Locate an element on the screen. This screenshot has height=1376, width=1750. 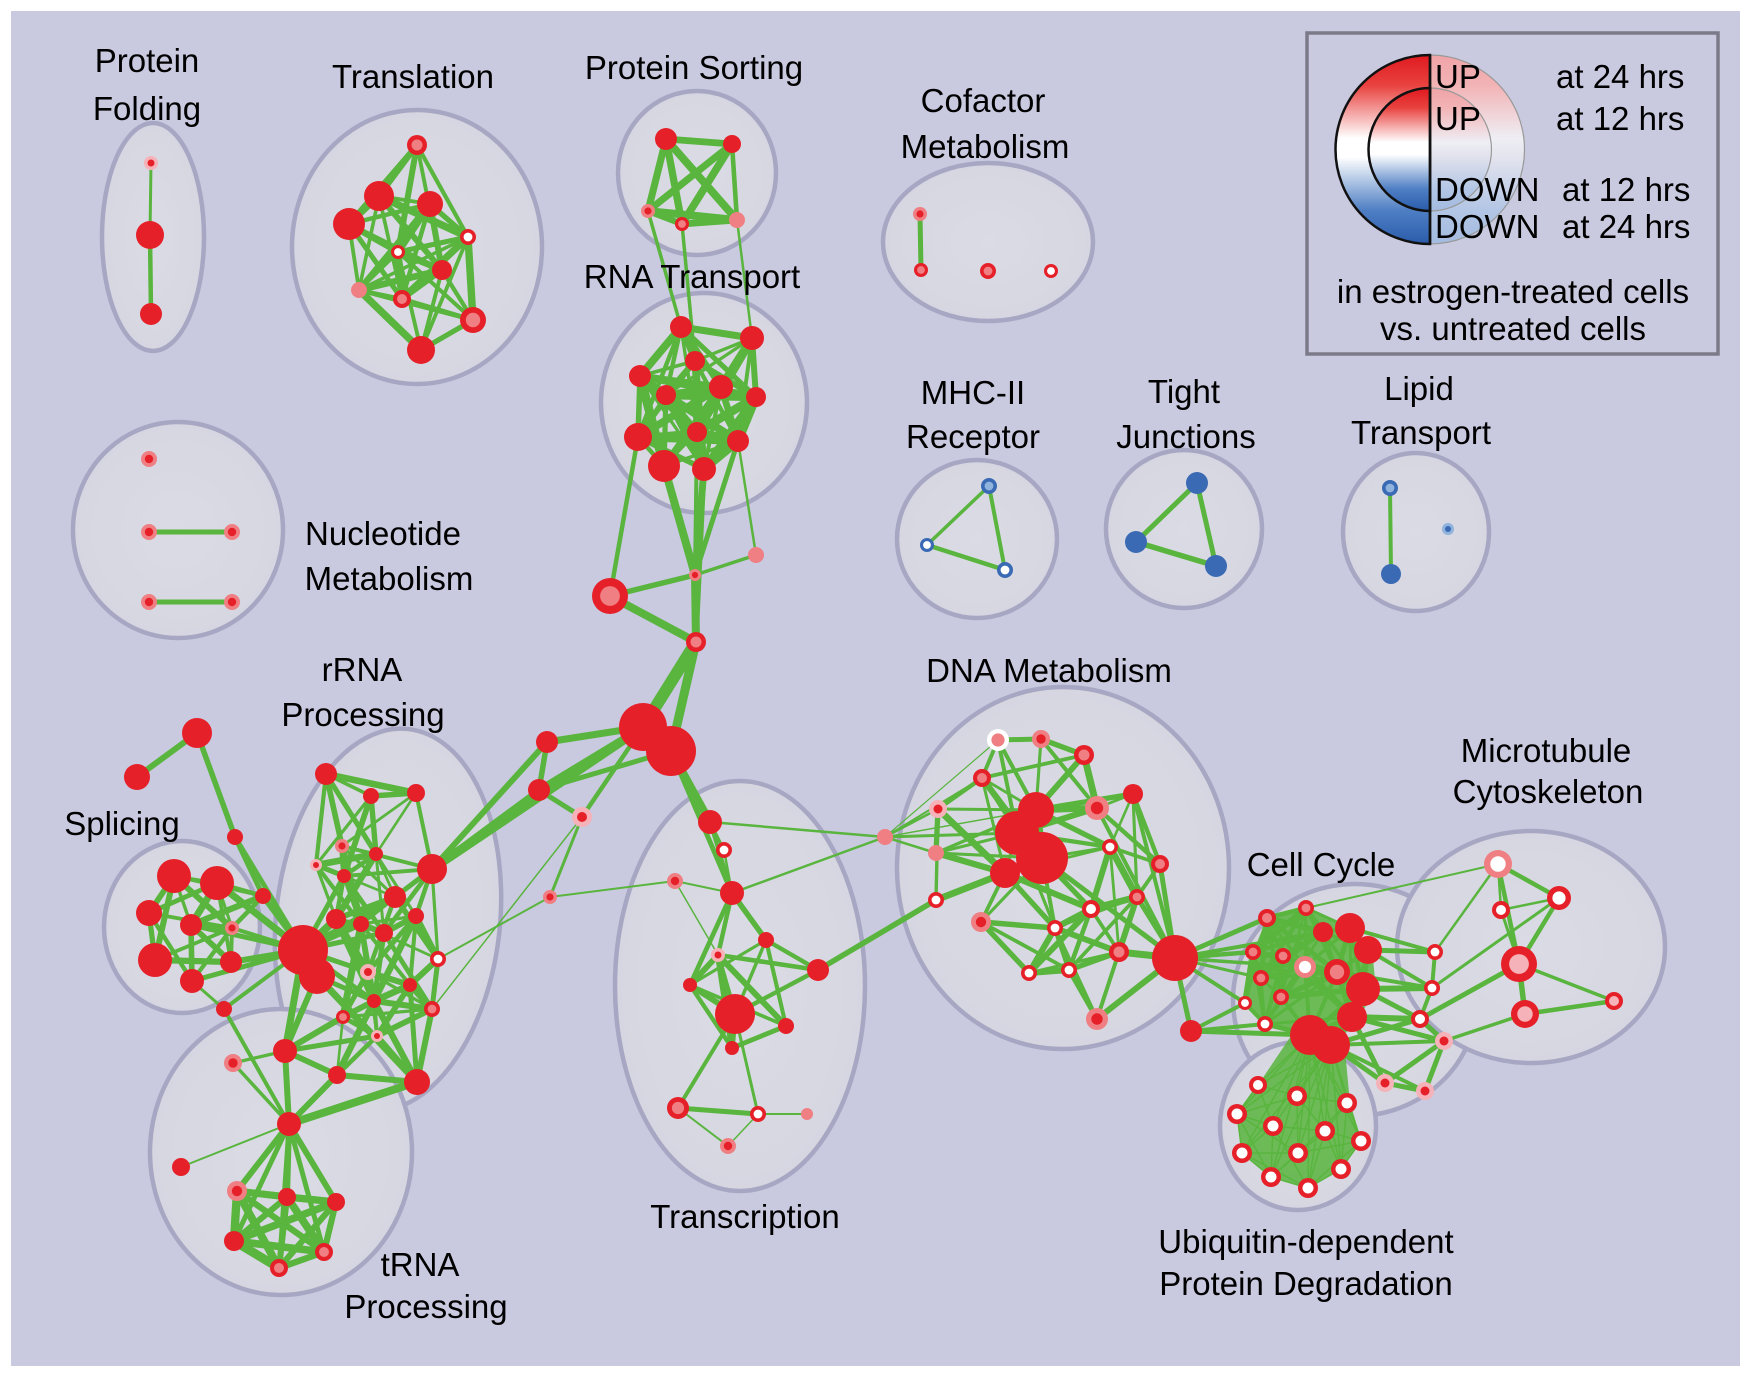
svg-text: vs. untreated cells is located at coordinates (1513, 328).